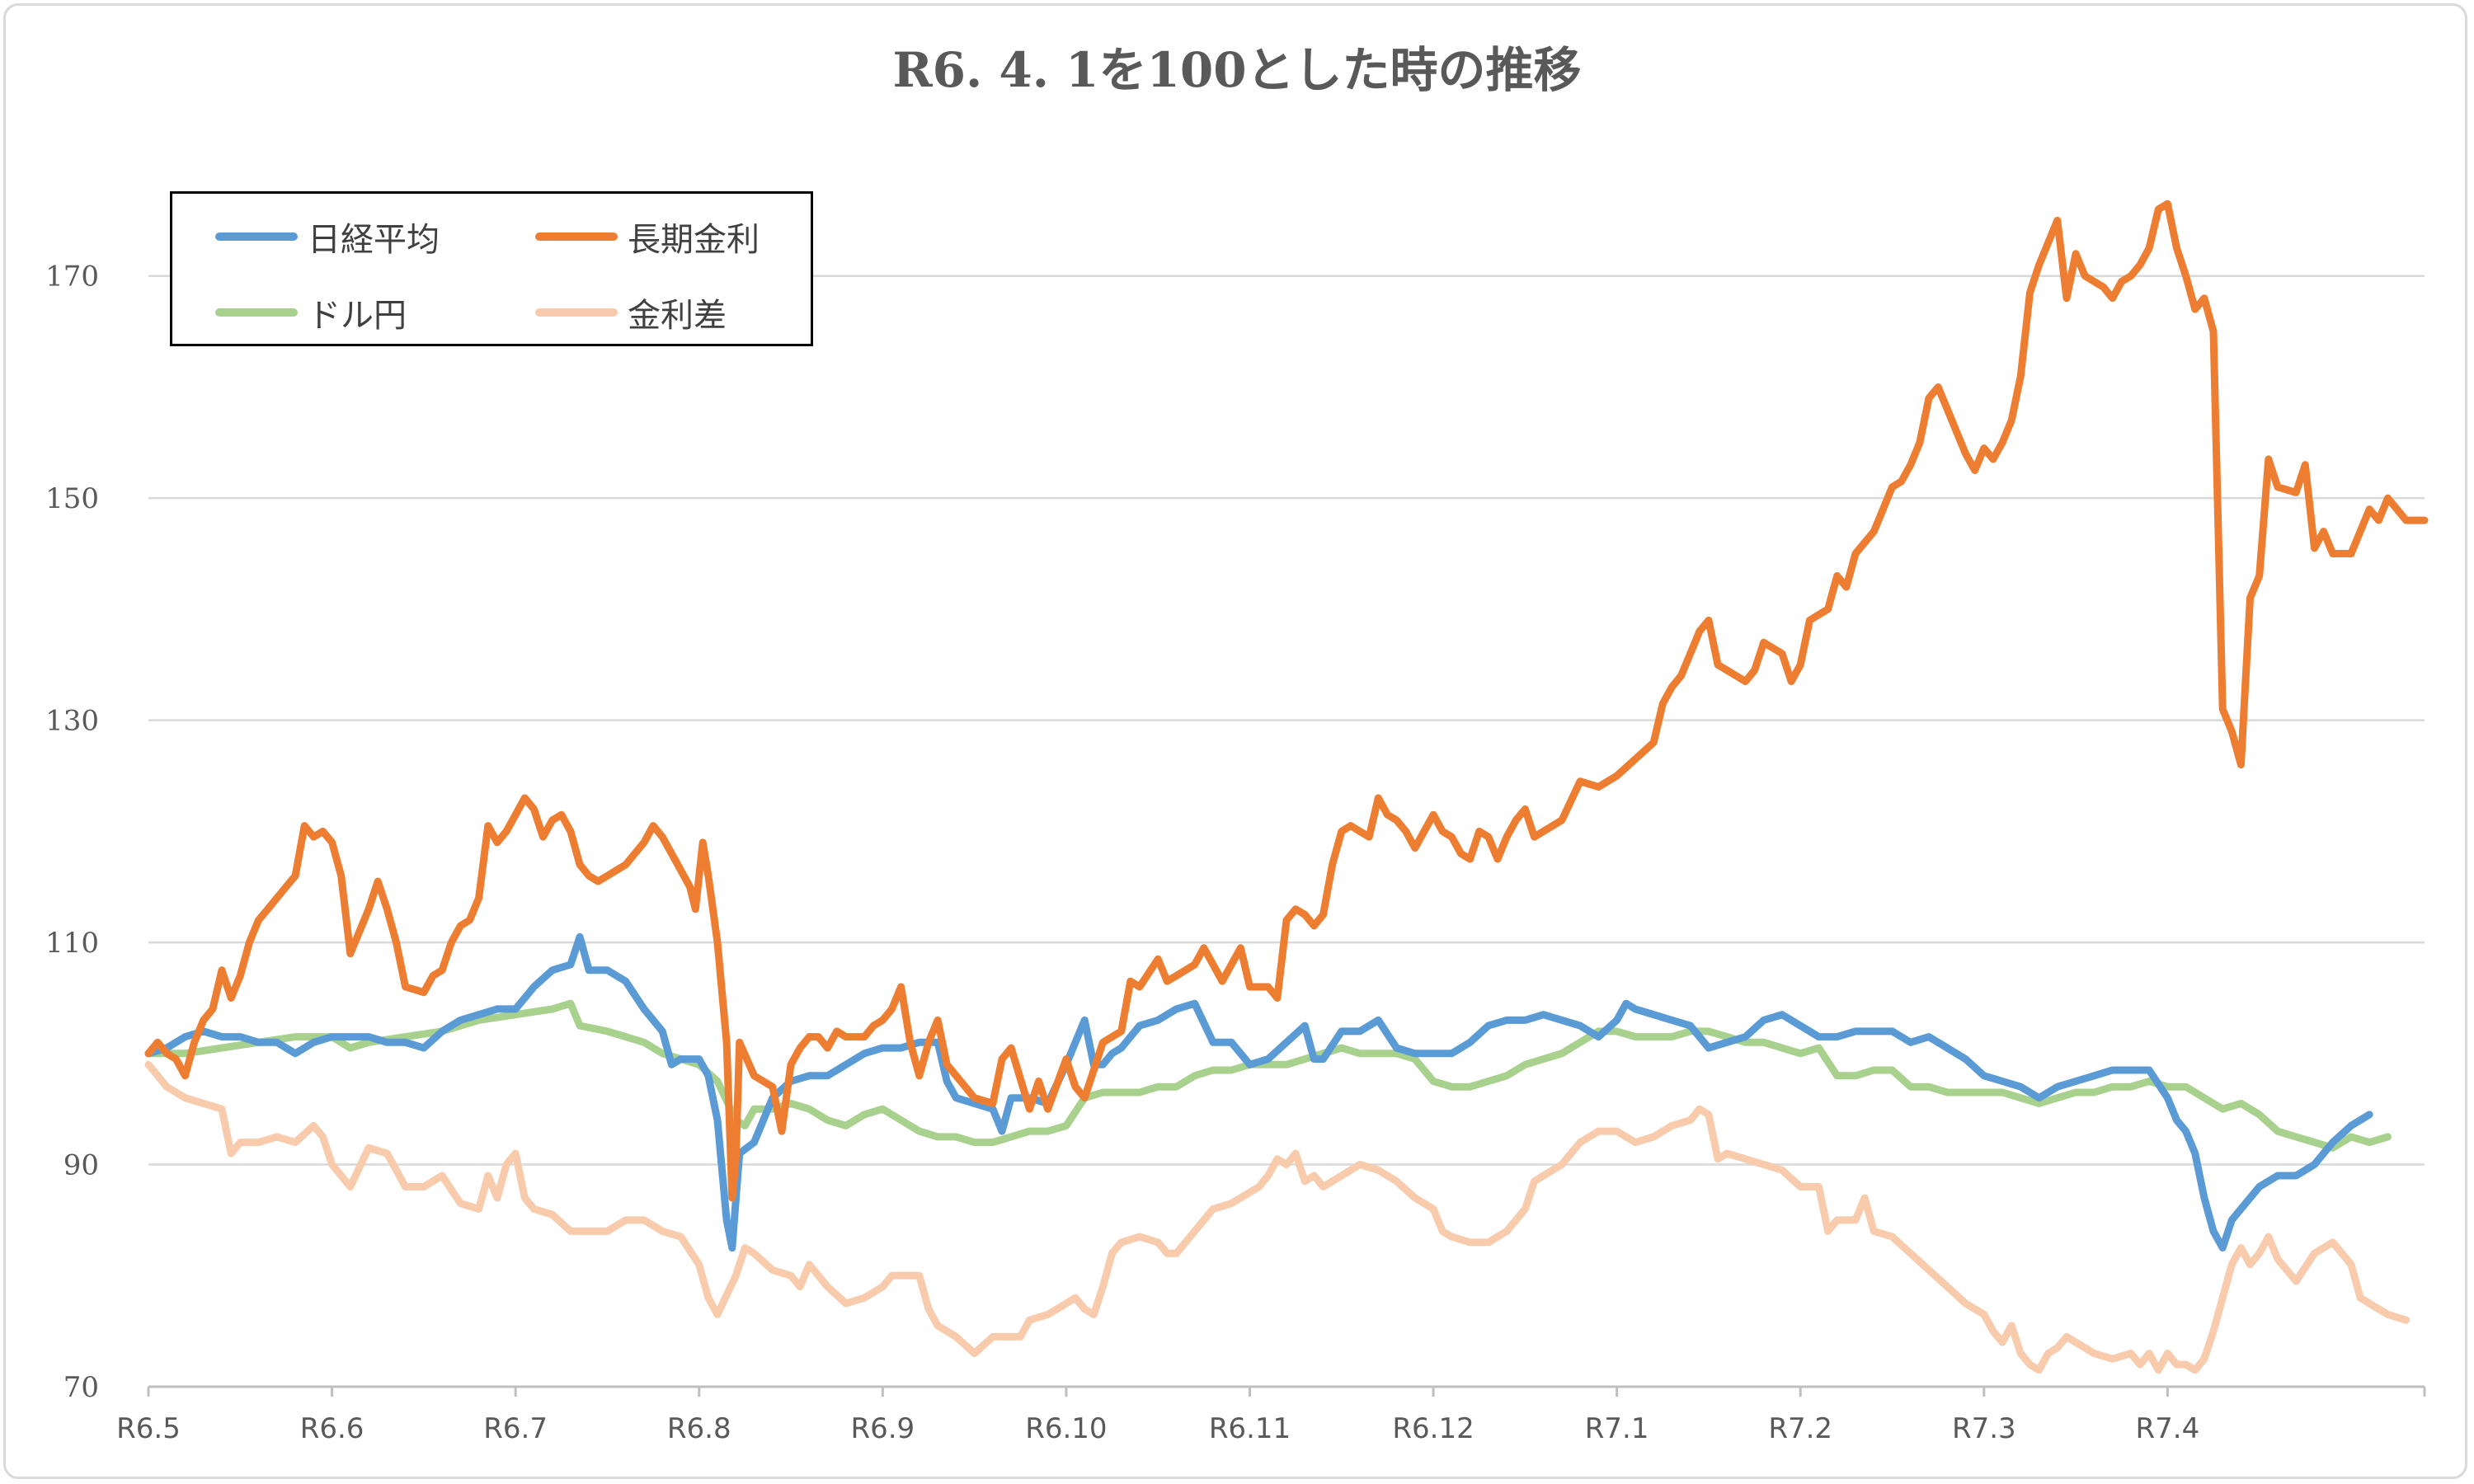 This screenshot has width=2474, height=1484. I want to click on legend-item-long-rate: 長期金利, so click(647, 236).